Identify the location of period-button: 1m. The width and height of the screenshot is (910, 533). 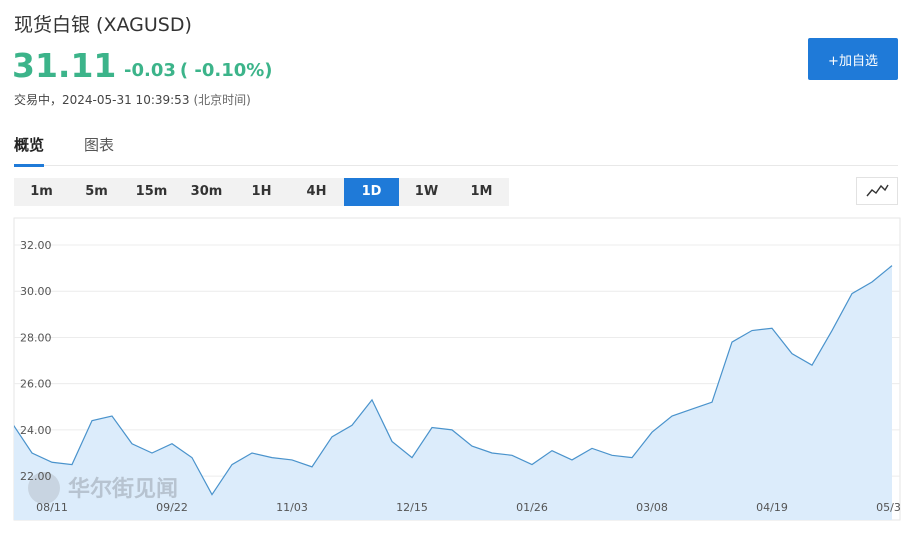
(41, 191).